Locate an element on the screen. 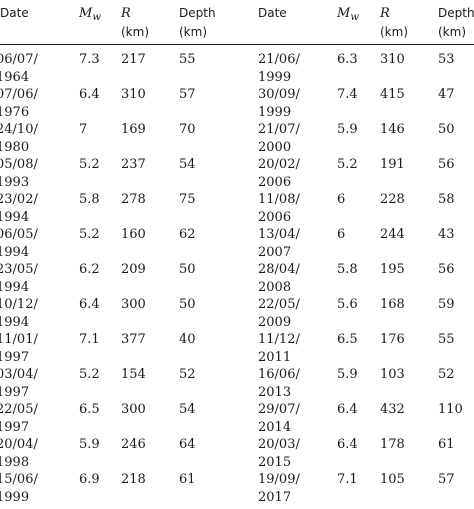  header-r-right: R is located at coordinates (385, 13).